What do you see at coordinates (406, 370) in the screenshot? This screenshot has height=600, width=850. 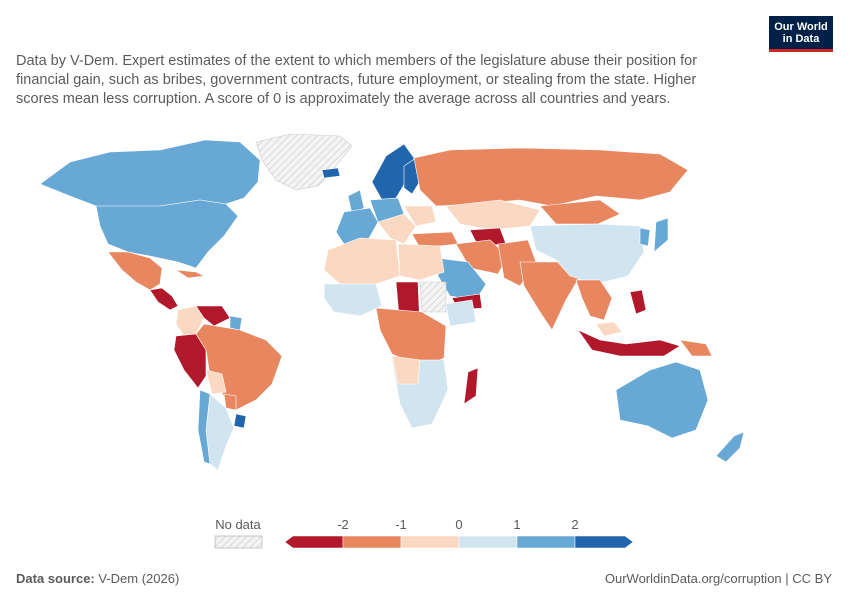 I see `angola` at bounding box center [406, 370].